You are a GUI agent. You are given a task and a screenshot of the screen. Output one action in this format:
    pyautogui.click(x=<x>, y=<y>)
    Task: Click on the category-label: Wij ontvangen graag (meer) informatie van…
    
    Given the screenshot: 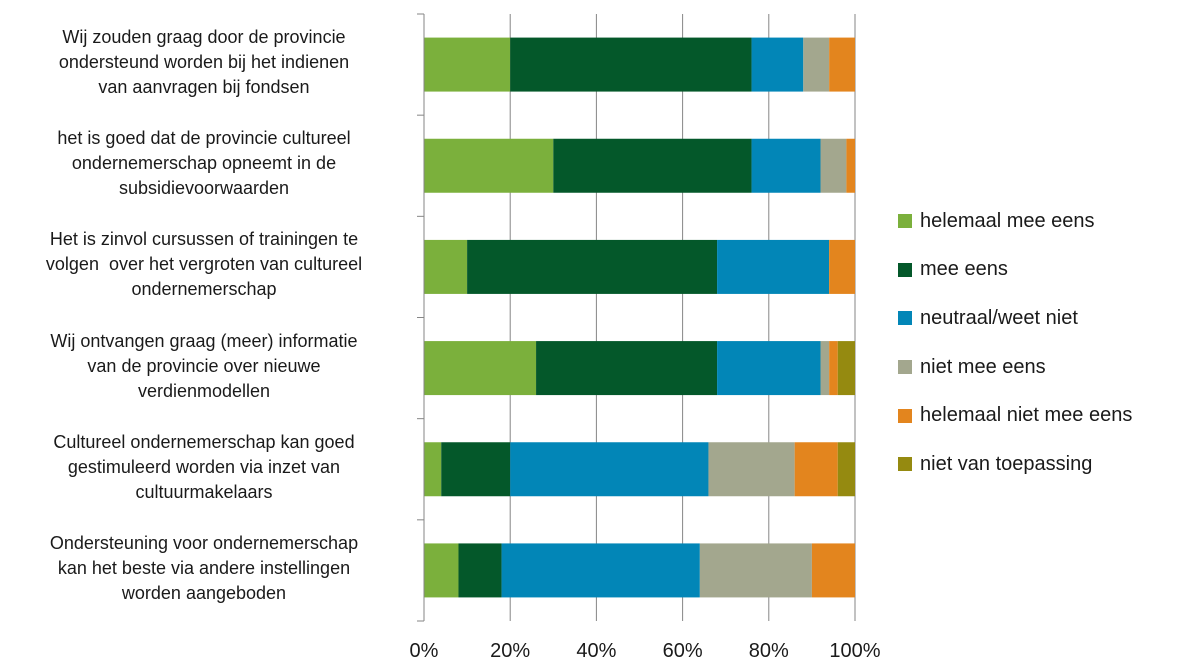 What is the action you would take?
    pyautogui.click(x=204, y=366)
    